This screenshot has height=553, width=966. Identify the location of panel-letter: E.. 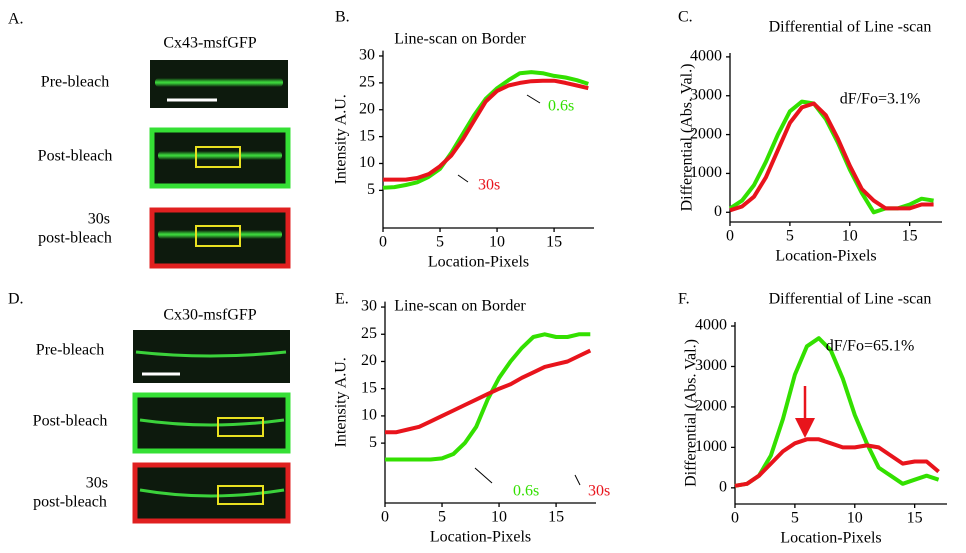
(342, 299).